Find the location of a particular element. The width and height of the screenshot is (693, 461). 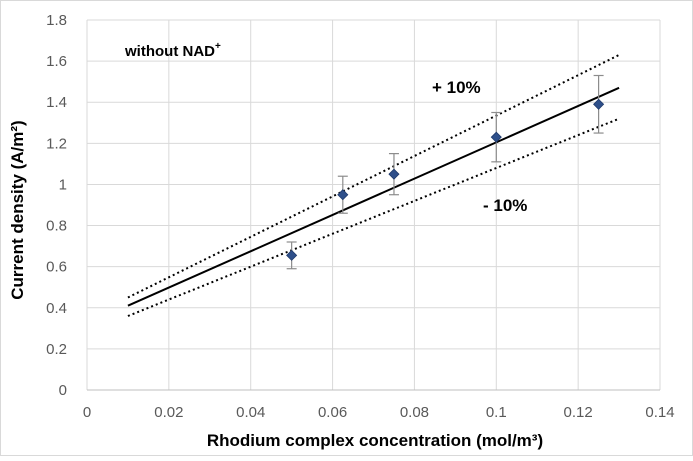

y-tick-label: 1.2 is located at coordinates (56, 143).